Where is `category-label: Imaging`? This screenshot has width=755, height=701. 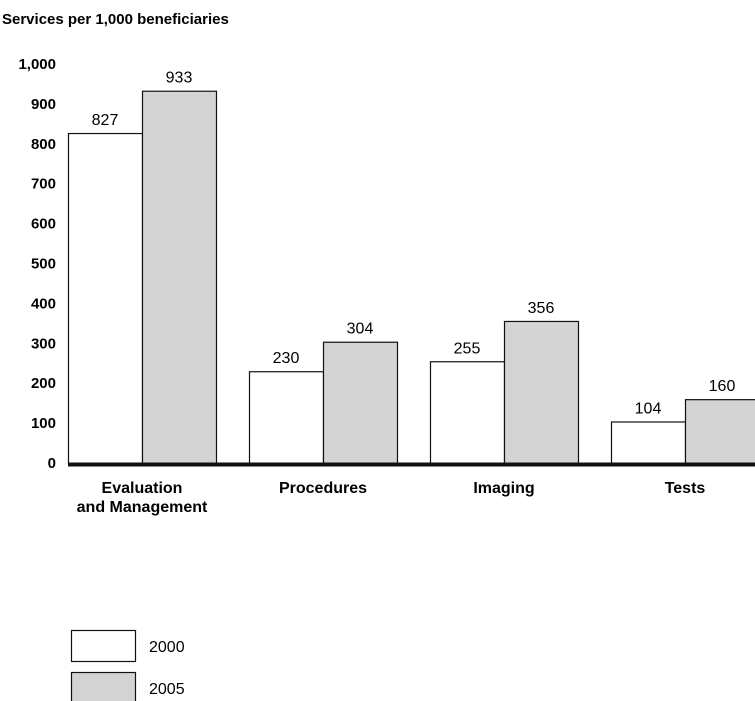 category-label: Imaging is located at coordinates (503, 488).